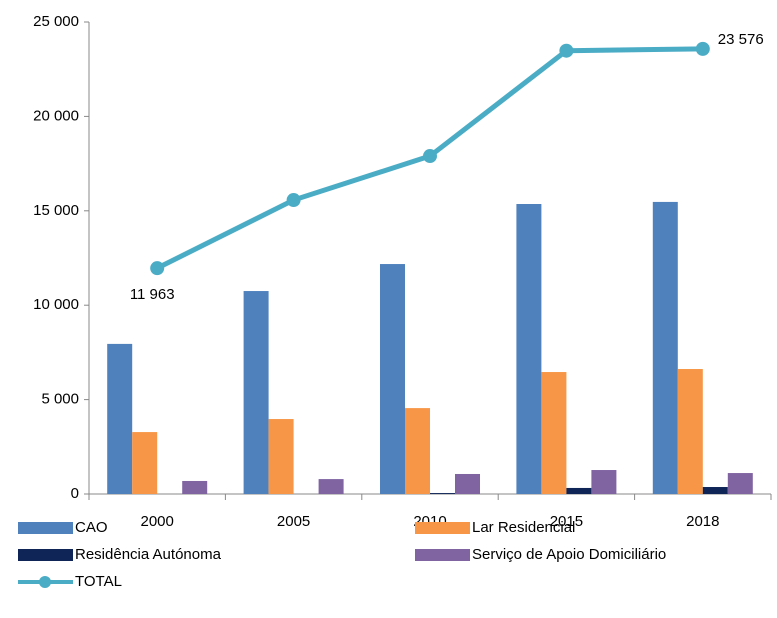  I want to click on y-tick-label: 25 000, so click(56, 21).